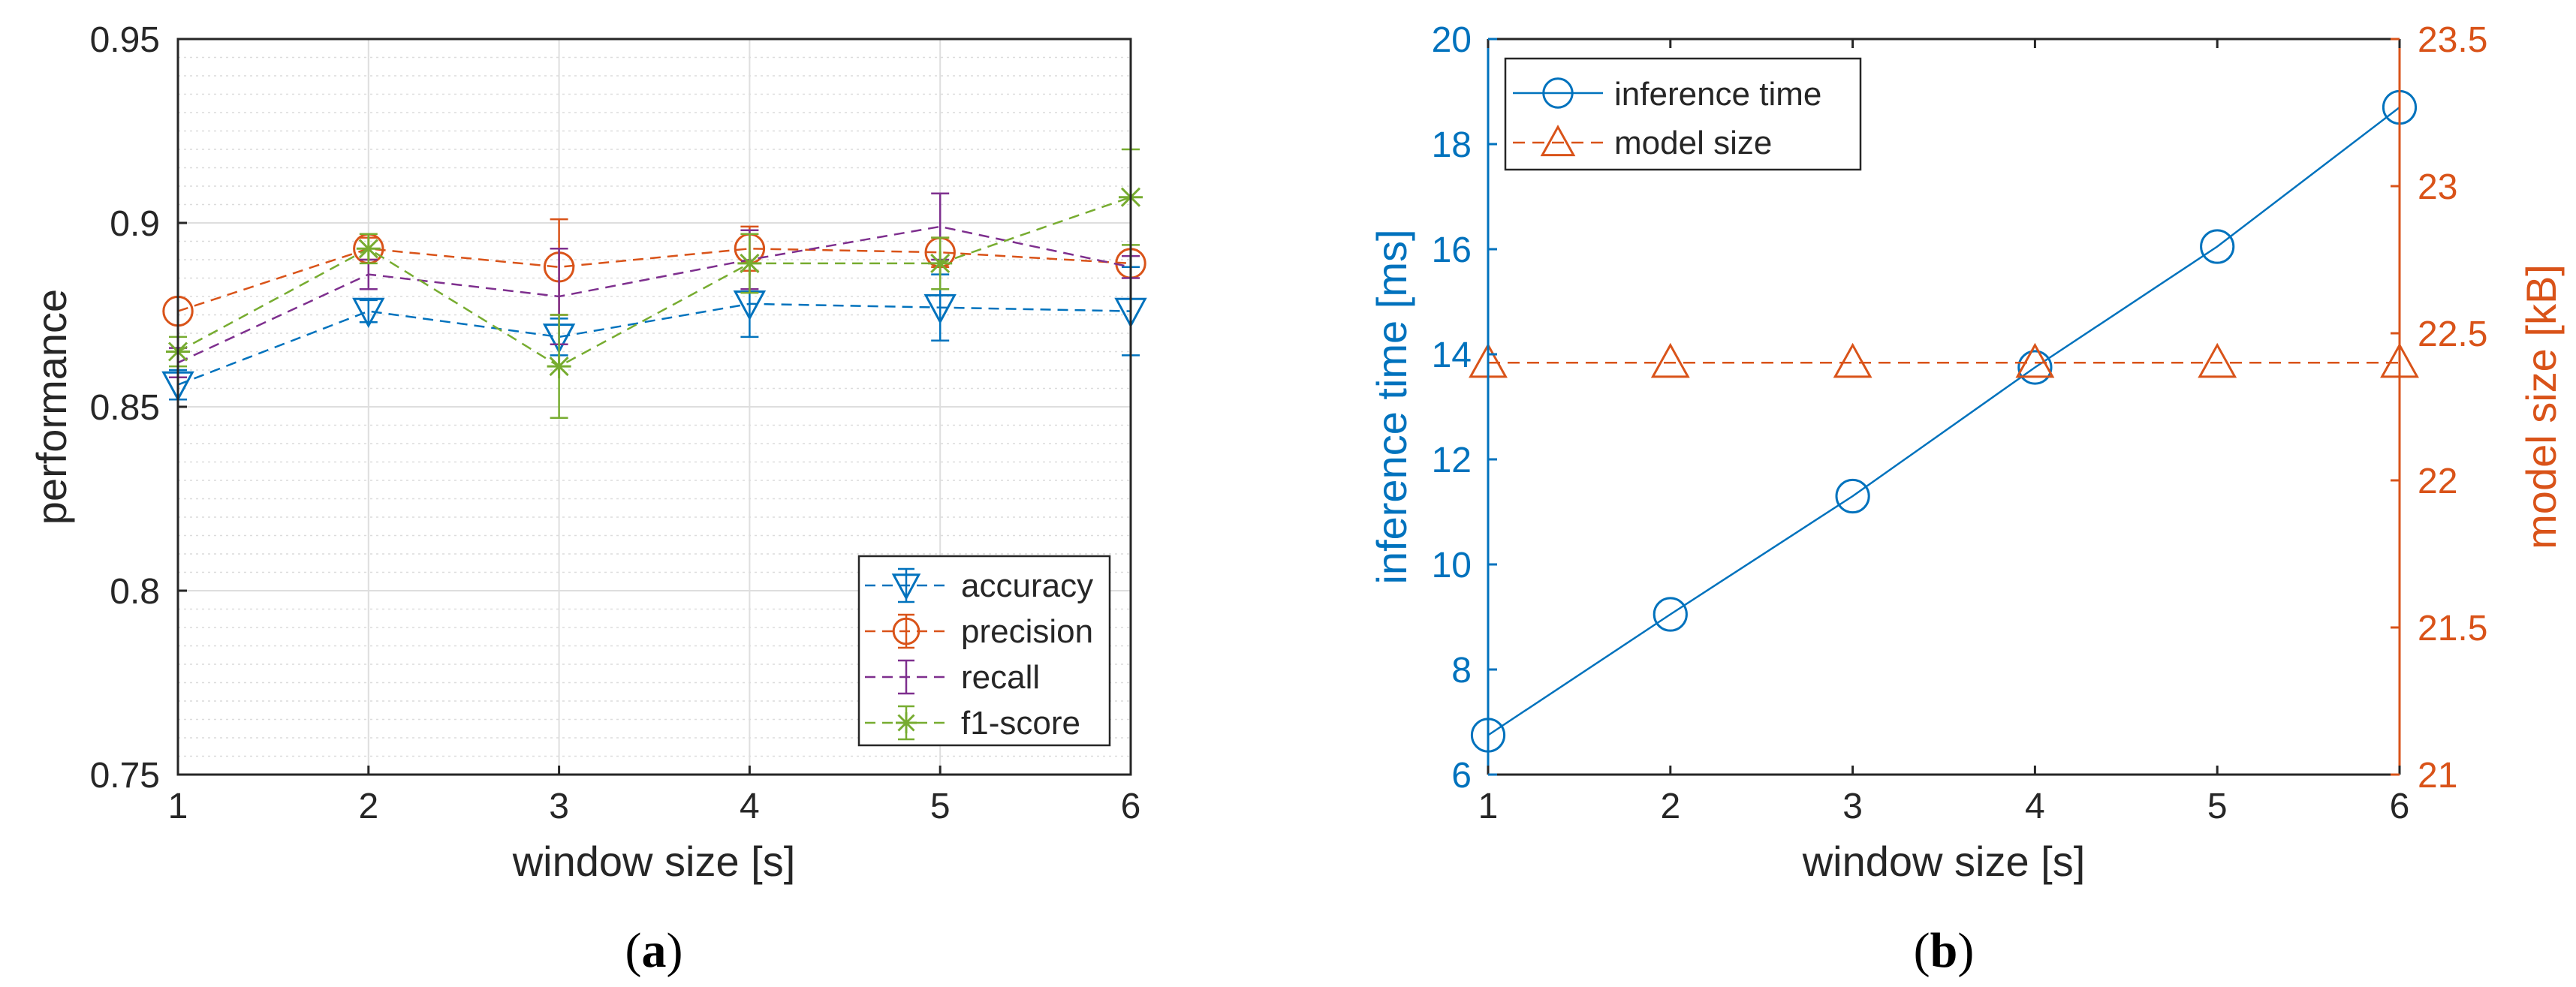 The width and height of the screenshot is (2576, 987). Describe the element at coordinates (1461, 776) in the screenshot. I see `left-y-tick-label: 6` at that location.